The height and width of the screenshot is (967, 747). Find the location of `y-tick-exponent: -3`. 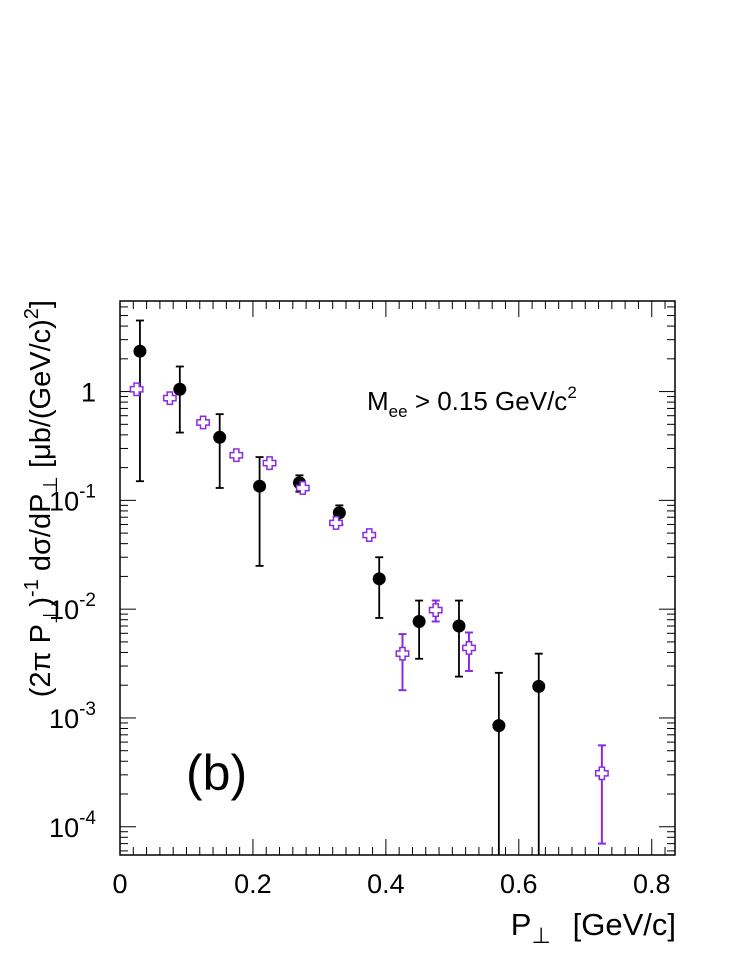

y-tick-exponent: -3 is located at coordinates (87, 709).